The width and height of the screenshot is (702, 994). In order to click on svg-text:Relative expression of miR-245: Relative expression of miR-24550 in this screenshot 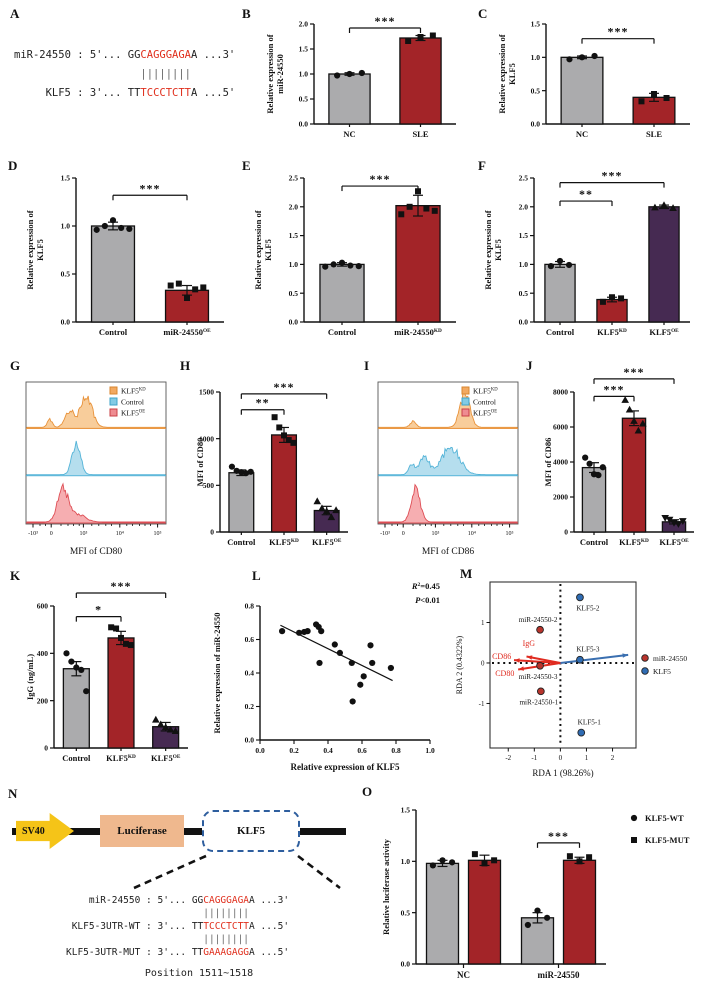, I will do `click(217, 673)`.